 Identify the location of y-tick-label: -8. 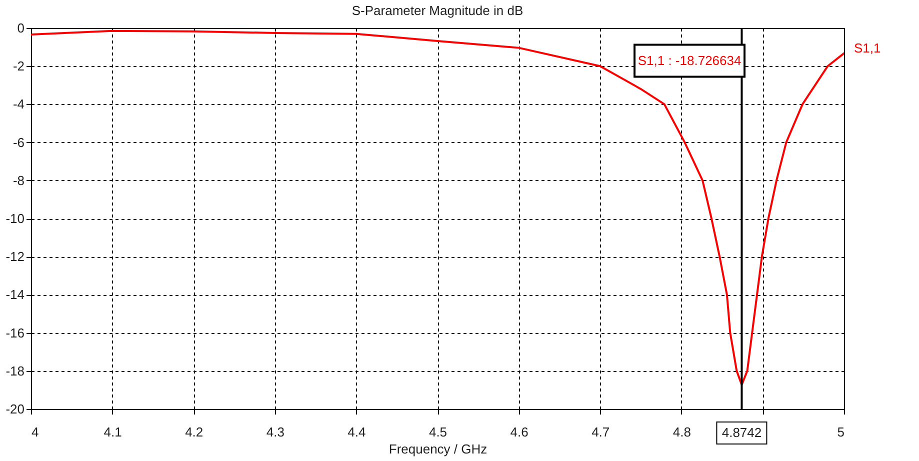
(18, 180).